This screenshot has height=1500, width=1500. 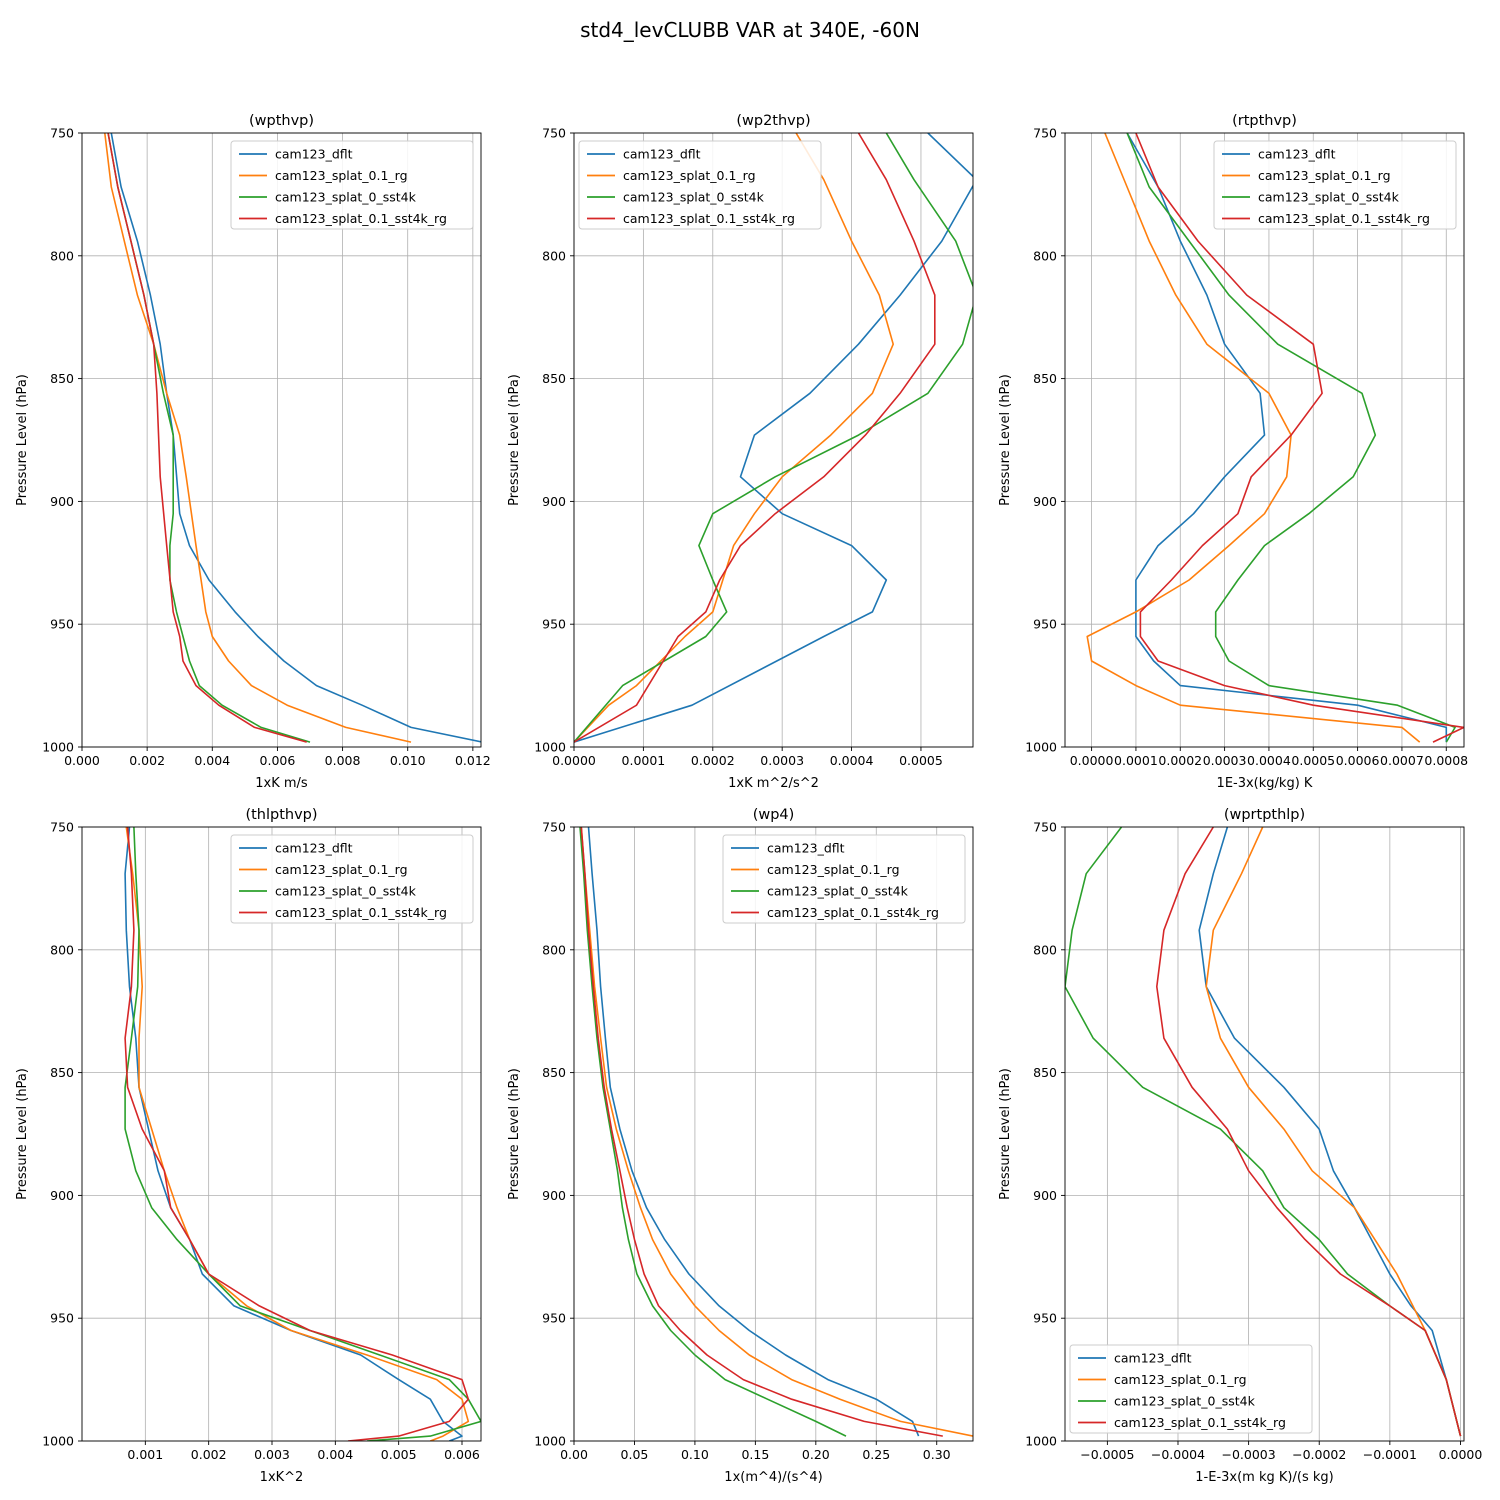 I want to click on gridlines, so click(x=773, y=440).